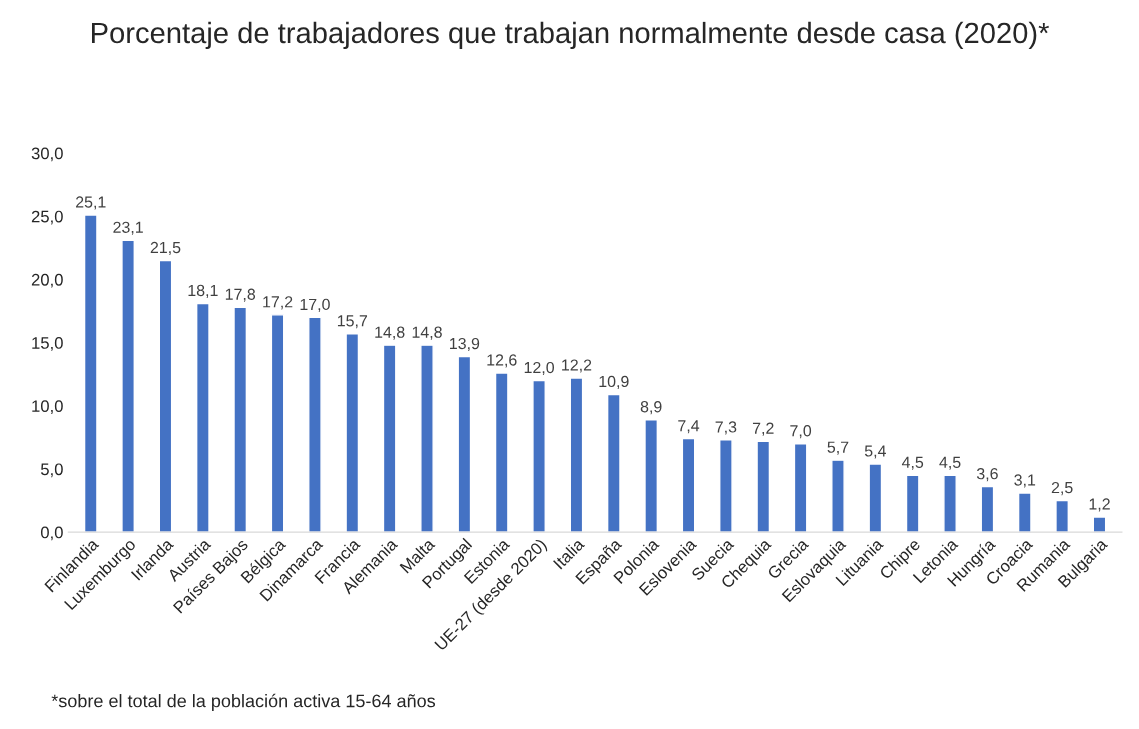  I want to click on data-label: 7,2, so click(763, 429).